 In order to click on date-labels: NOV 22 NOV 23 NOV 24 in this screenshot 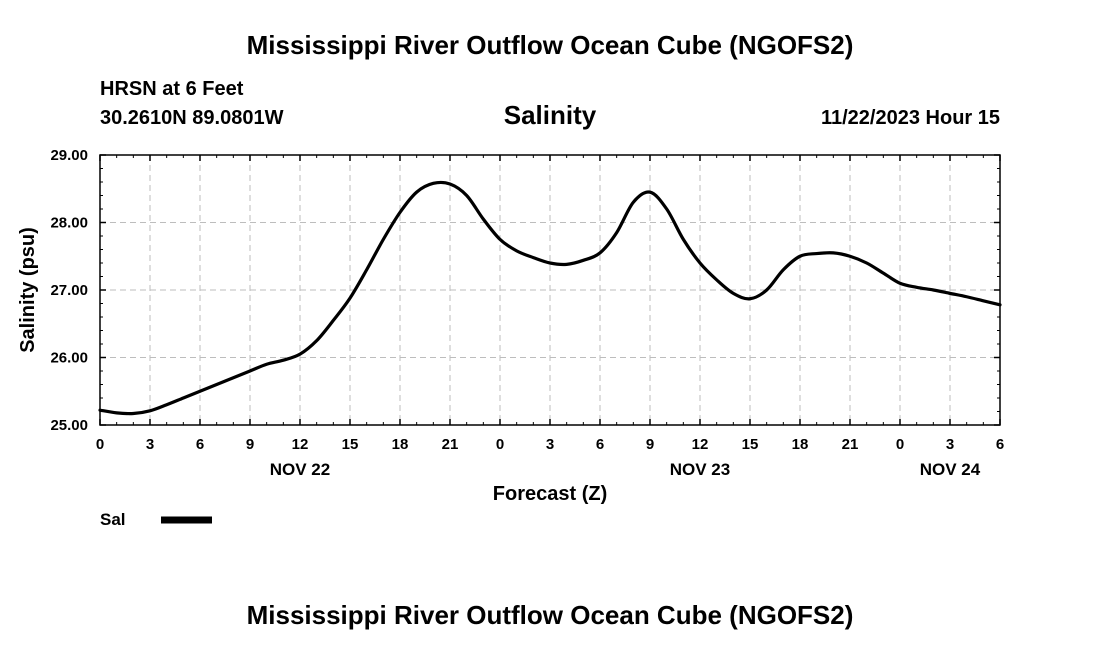, I will do `click(625, 469)`.